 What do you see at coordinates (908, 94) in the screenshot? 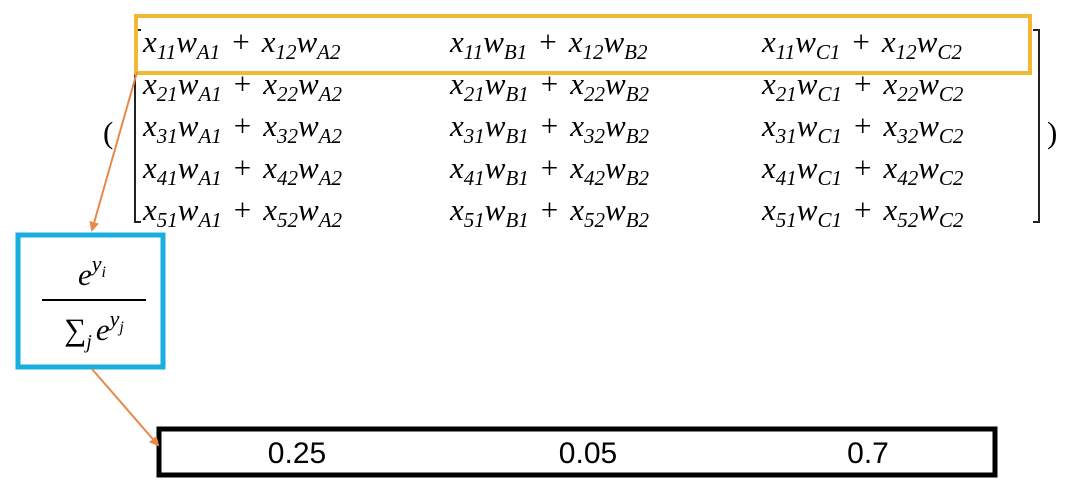
I see `subscript: 22` at bounding box center [908, 94].